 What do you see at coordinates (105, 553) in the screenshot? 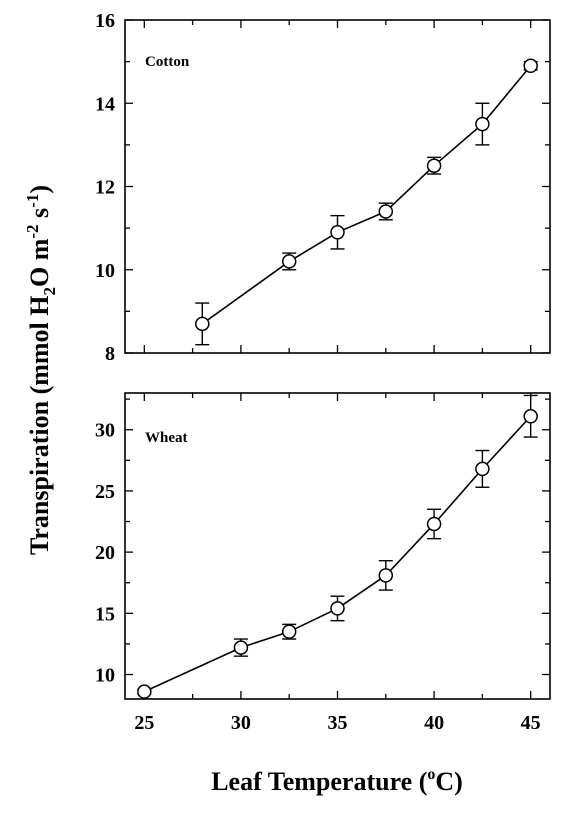
I see `wheat-y-tick-label: 20` at bounding box center [105, 553].